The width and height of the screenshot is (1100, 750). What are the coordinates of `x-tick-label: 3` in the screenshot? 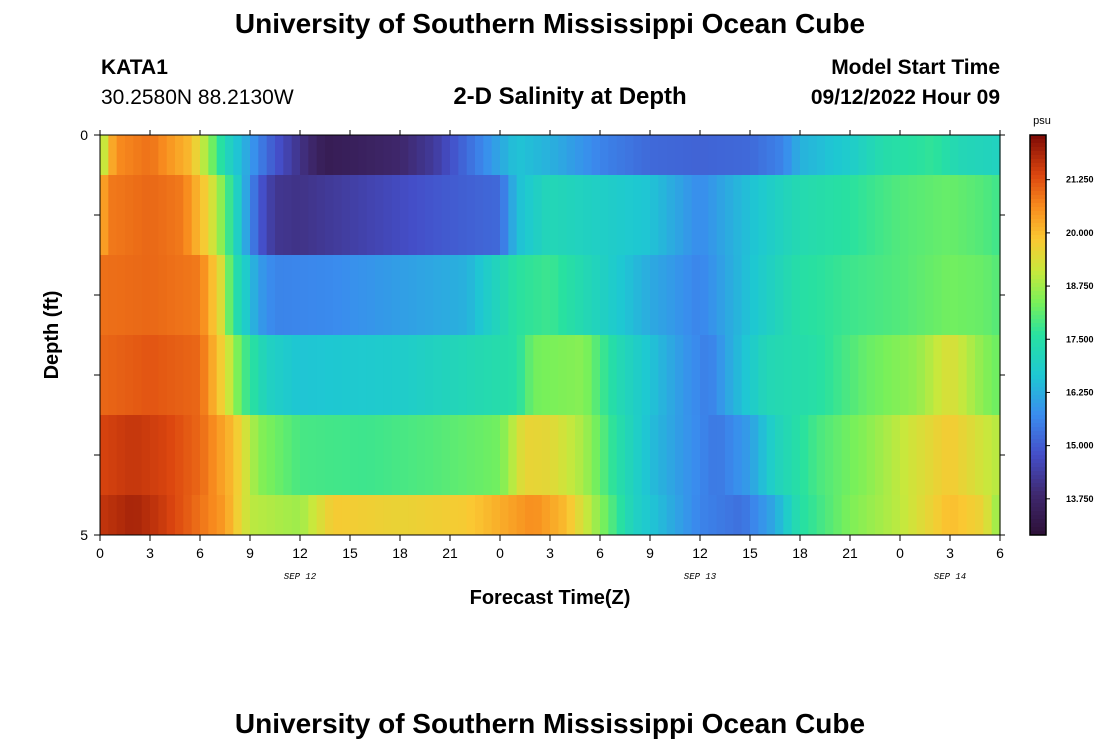 It's located at (150, 553).